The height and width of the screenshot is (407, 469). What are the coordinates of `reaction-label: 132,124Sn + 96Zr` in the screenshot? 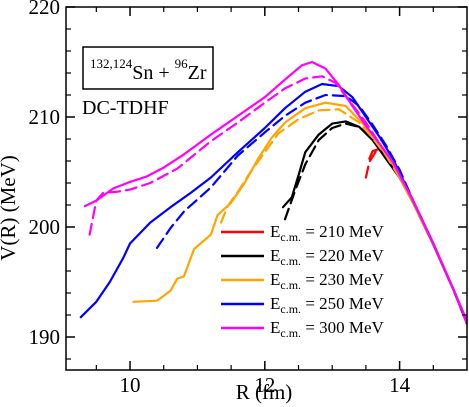 It's located at (148, 70).